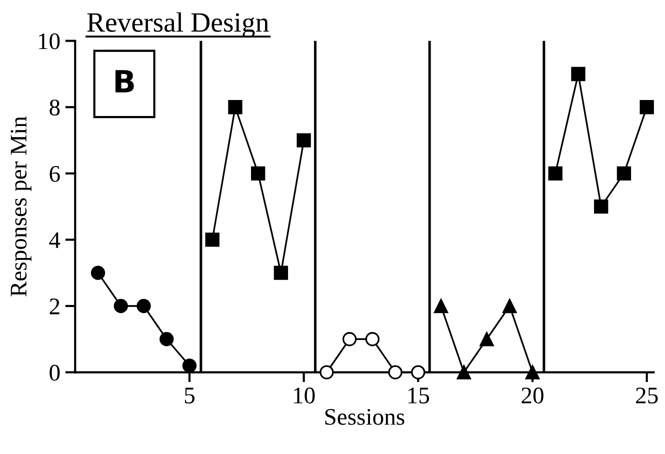 The height and width of the screenshot is (454, 665). What do you see at coordinates (178, 25) in the screenshot?
I see `chart-title: Reversal Design` at bounding box center [178, 25].